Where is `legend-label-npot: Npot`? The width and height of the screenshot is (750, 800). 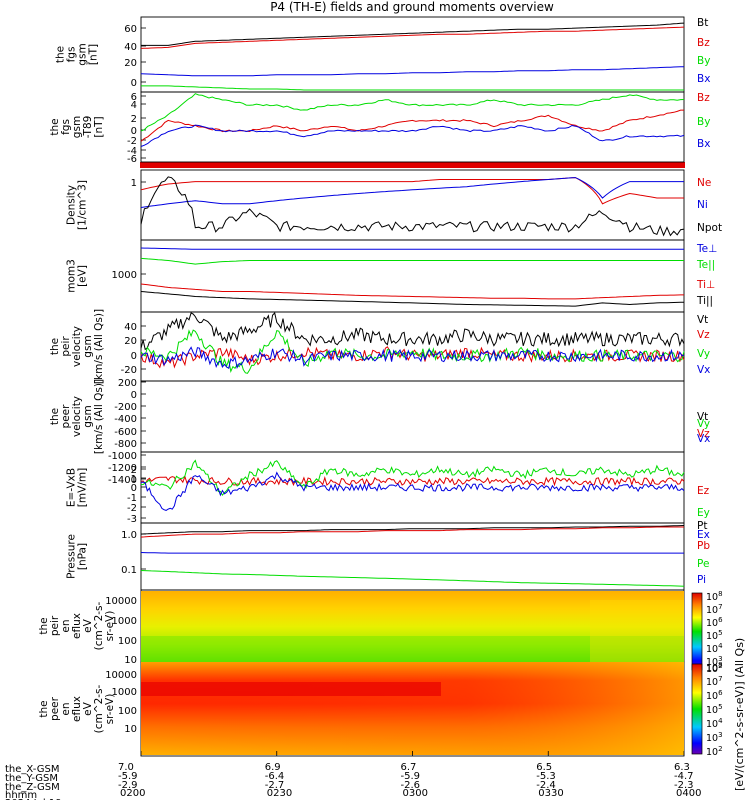
legend-label-npot: Npot is located at coordinates (709, 228).